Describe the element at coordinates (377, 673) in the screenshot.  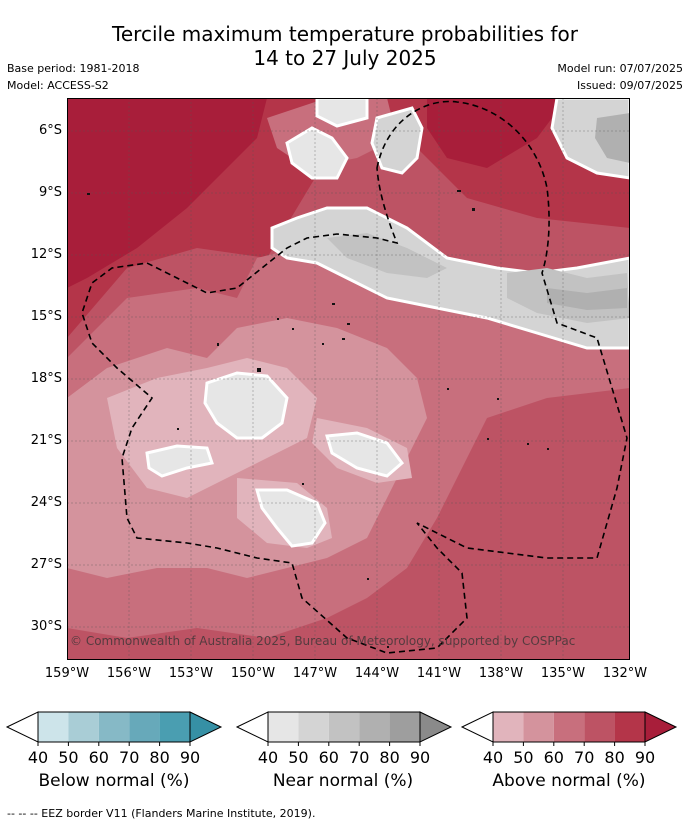
I see `lon-label: 144°W` at that location.